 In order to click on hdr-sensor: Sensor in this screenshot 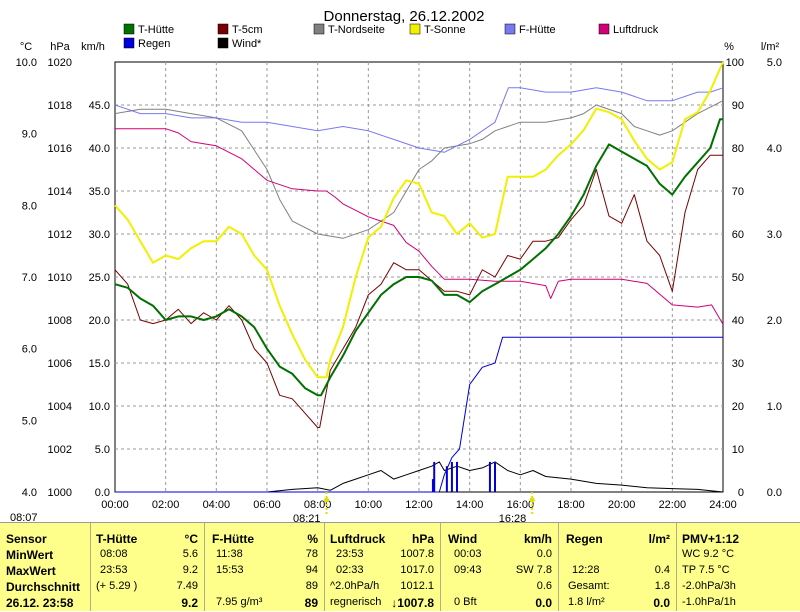, I will do `click(26, 539)`.